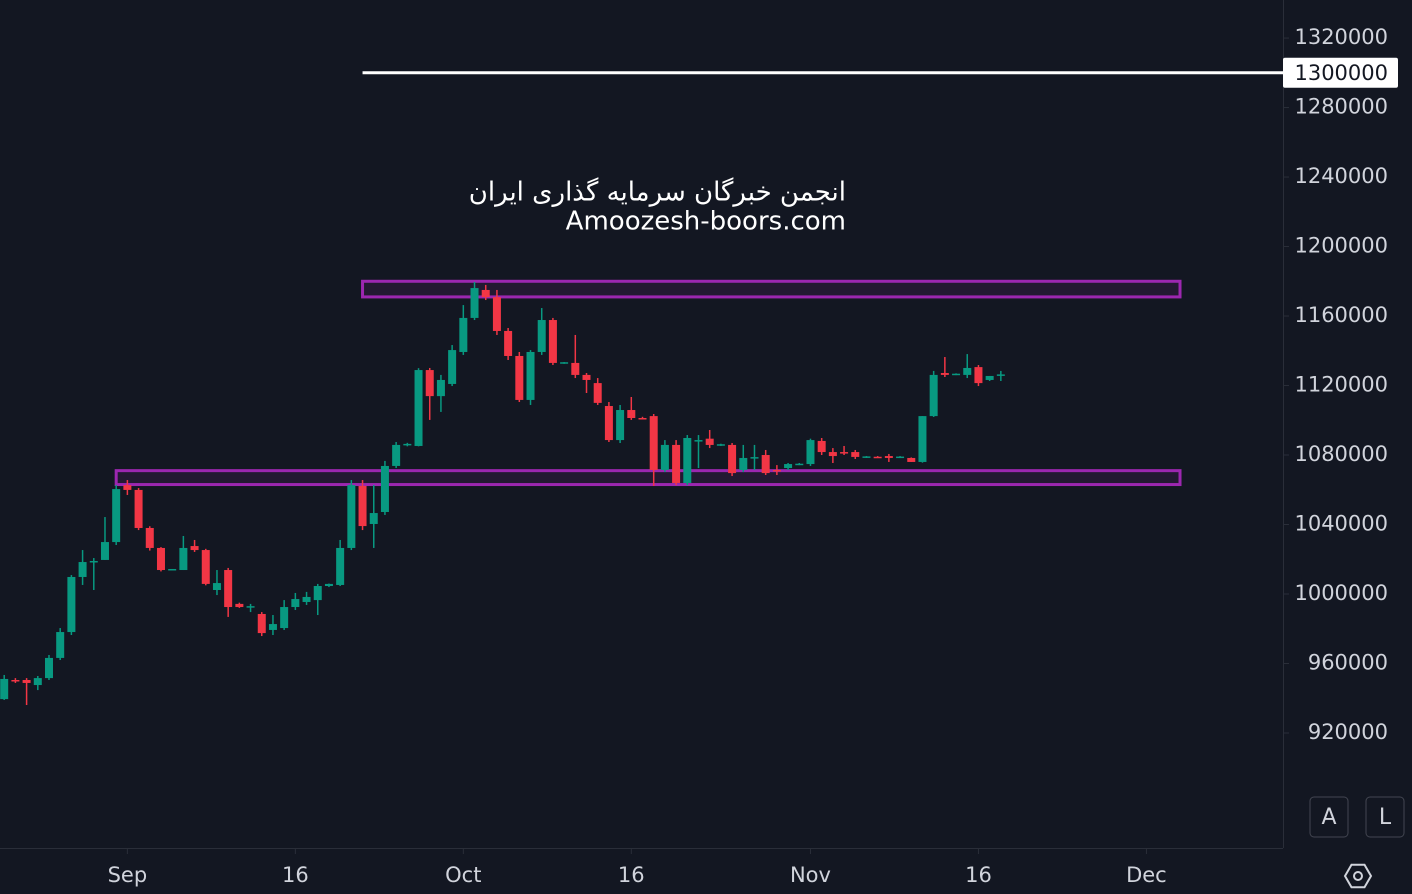 The width and height of the screenshot is (1412, 894). Describe the element at coordinates (1341, 107) in the screenshot. I see `y-tick-label: 1280000` at that location.